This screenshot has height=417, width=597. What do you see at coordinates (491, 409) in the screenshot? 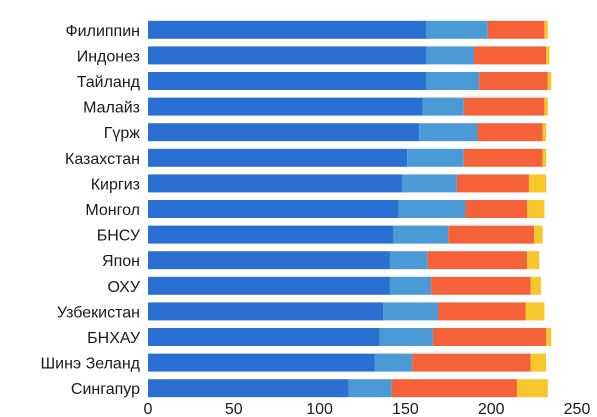
I see `x-tick-label: 200` at bounding box center [491, 409].